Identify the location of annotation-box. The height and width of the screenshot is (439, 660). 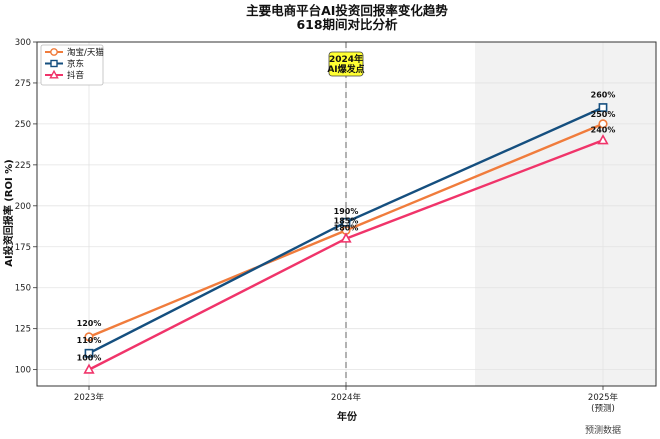
(346, 64).